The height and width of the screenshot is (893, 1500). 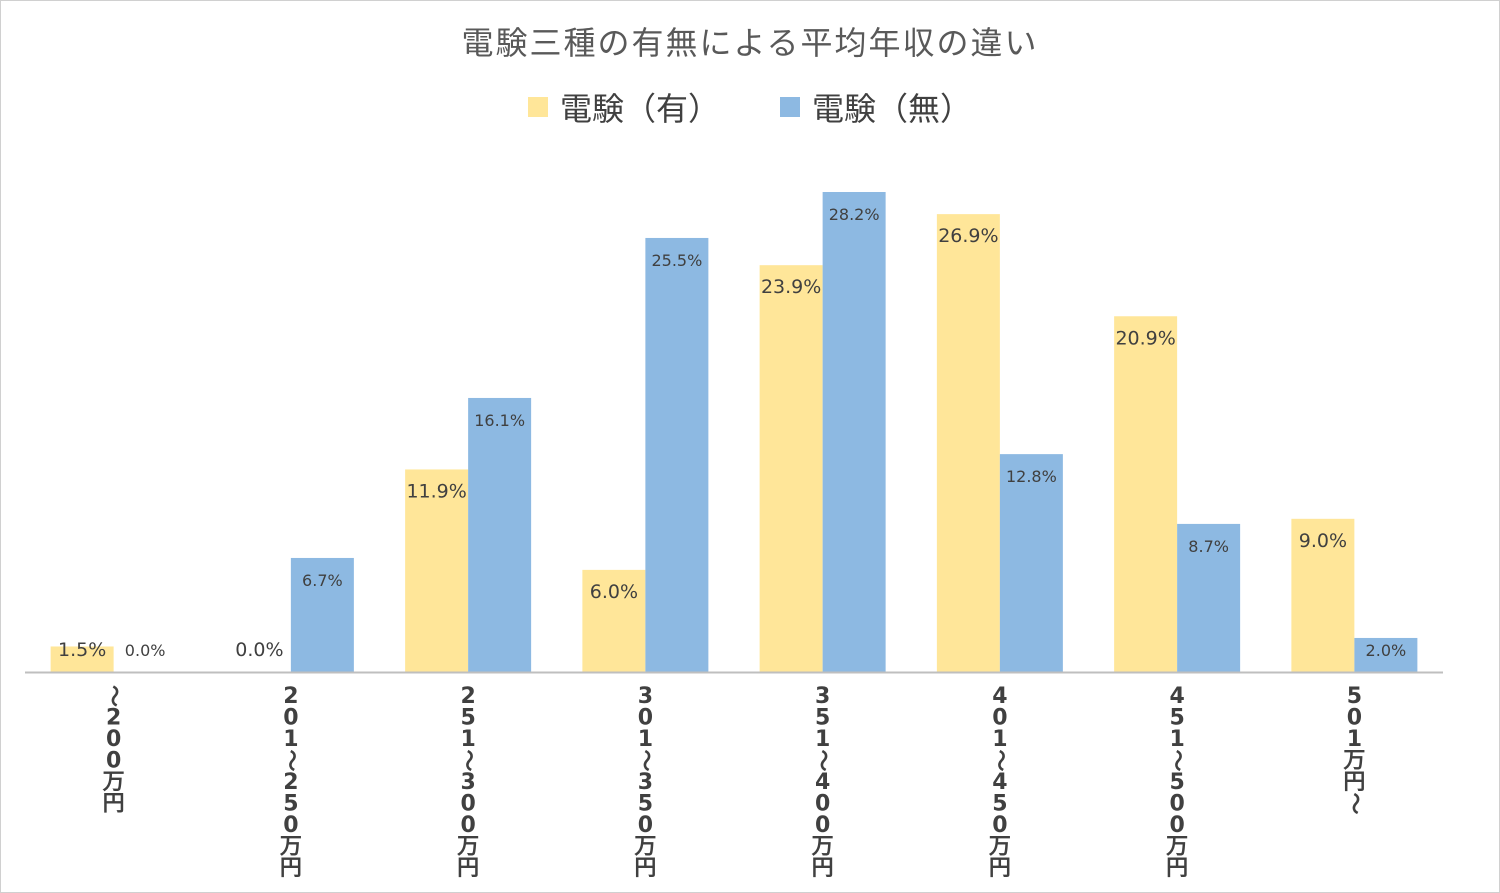 What do you see at coordinates (791, 287) in the screenshot?
I see `data-label-1-4: 23.9%` at bounding box center [791, 287].